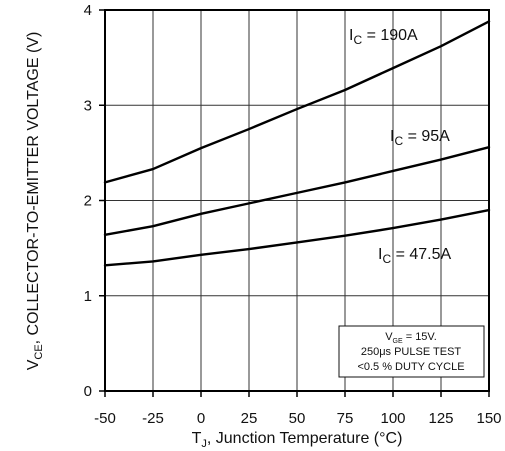  What do you see at coordinates (39, 351) in the screenshot?
I see `y-axis-title-subscript: CE` at bounding box center [39, 351].